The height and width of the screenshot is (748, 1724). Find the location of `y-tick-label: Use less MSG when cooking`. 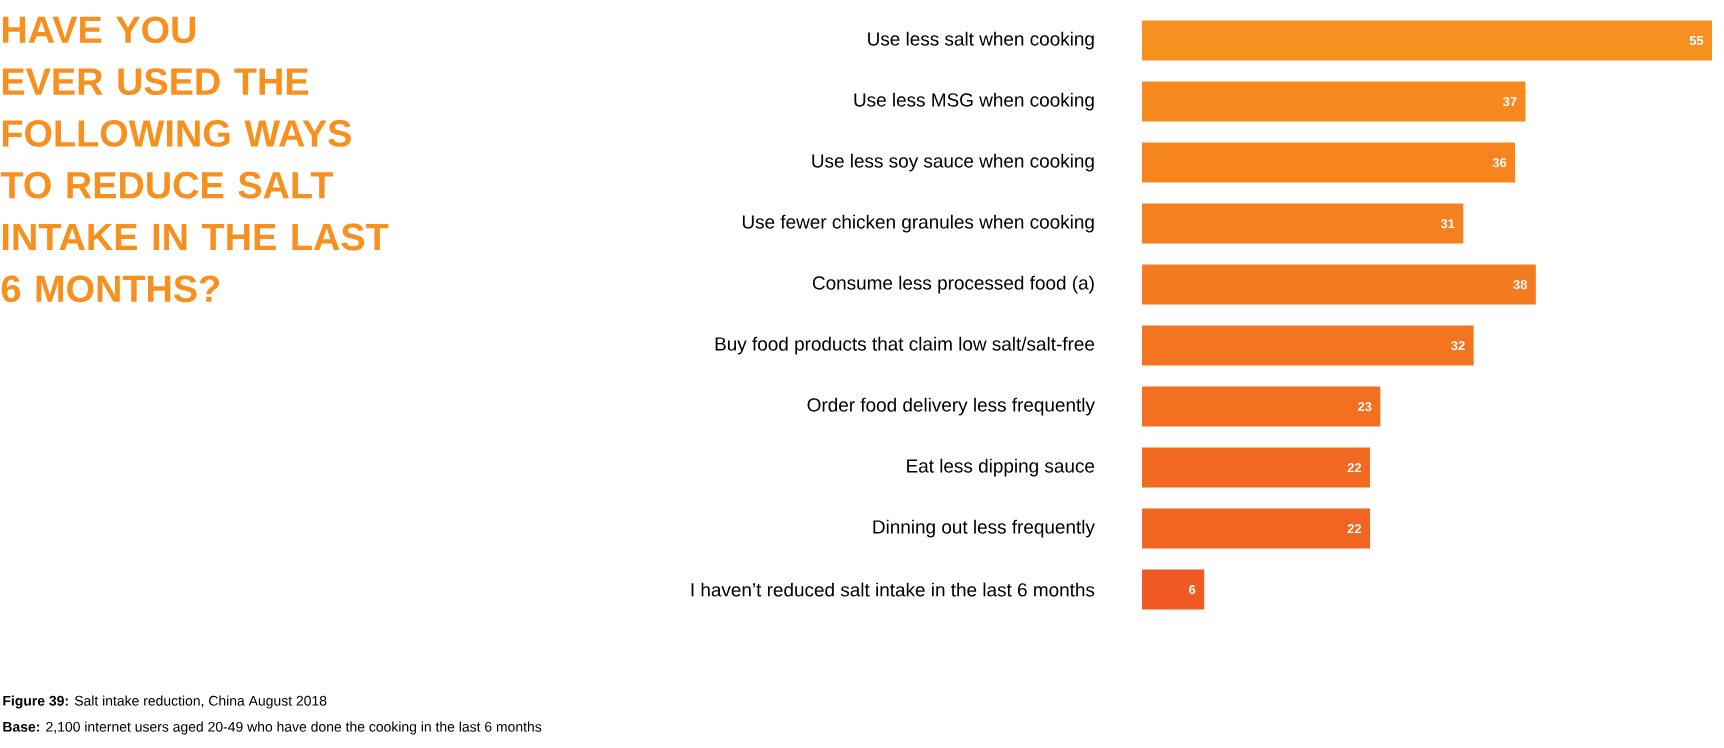

y-tick-label: Use less MSG when cooking is located at coordinates (974, 101).